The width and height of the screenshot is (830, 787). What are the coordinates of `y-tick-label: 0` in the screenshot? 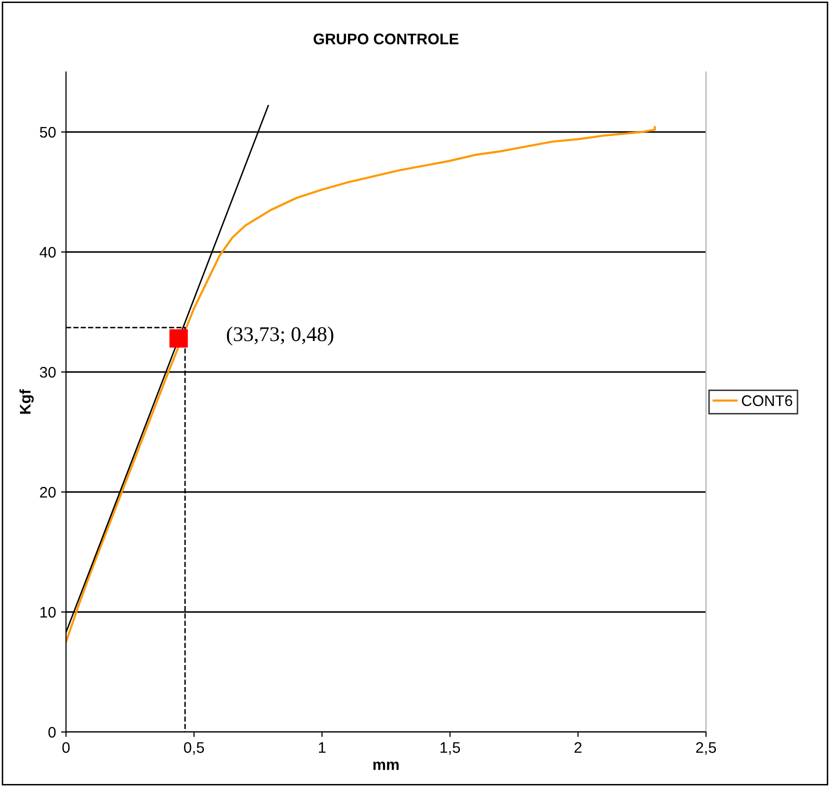 It's located at (52, 732).